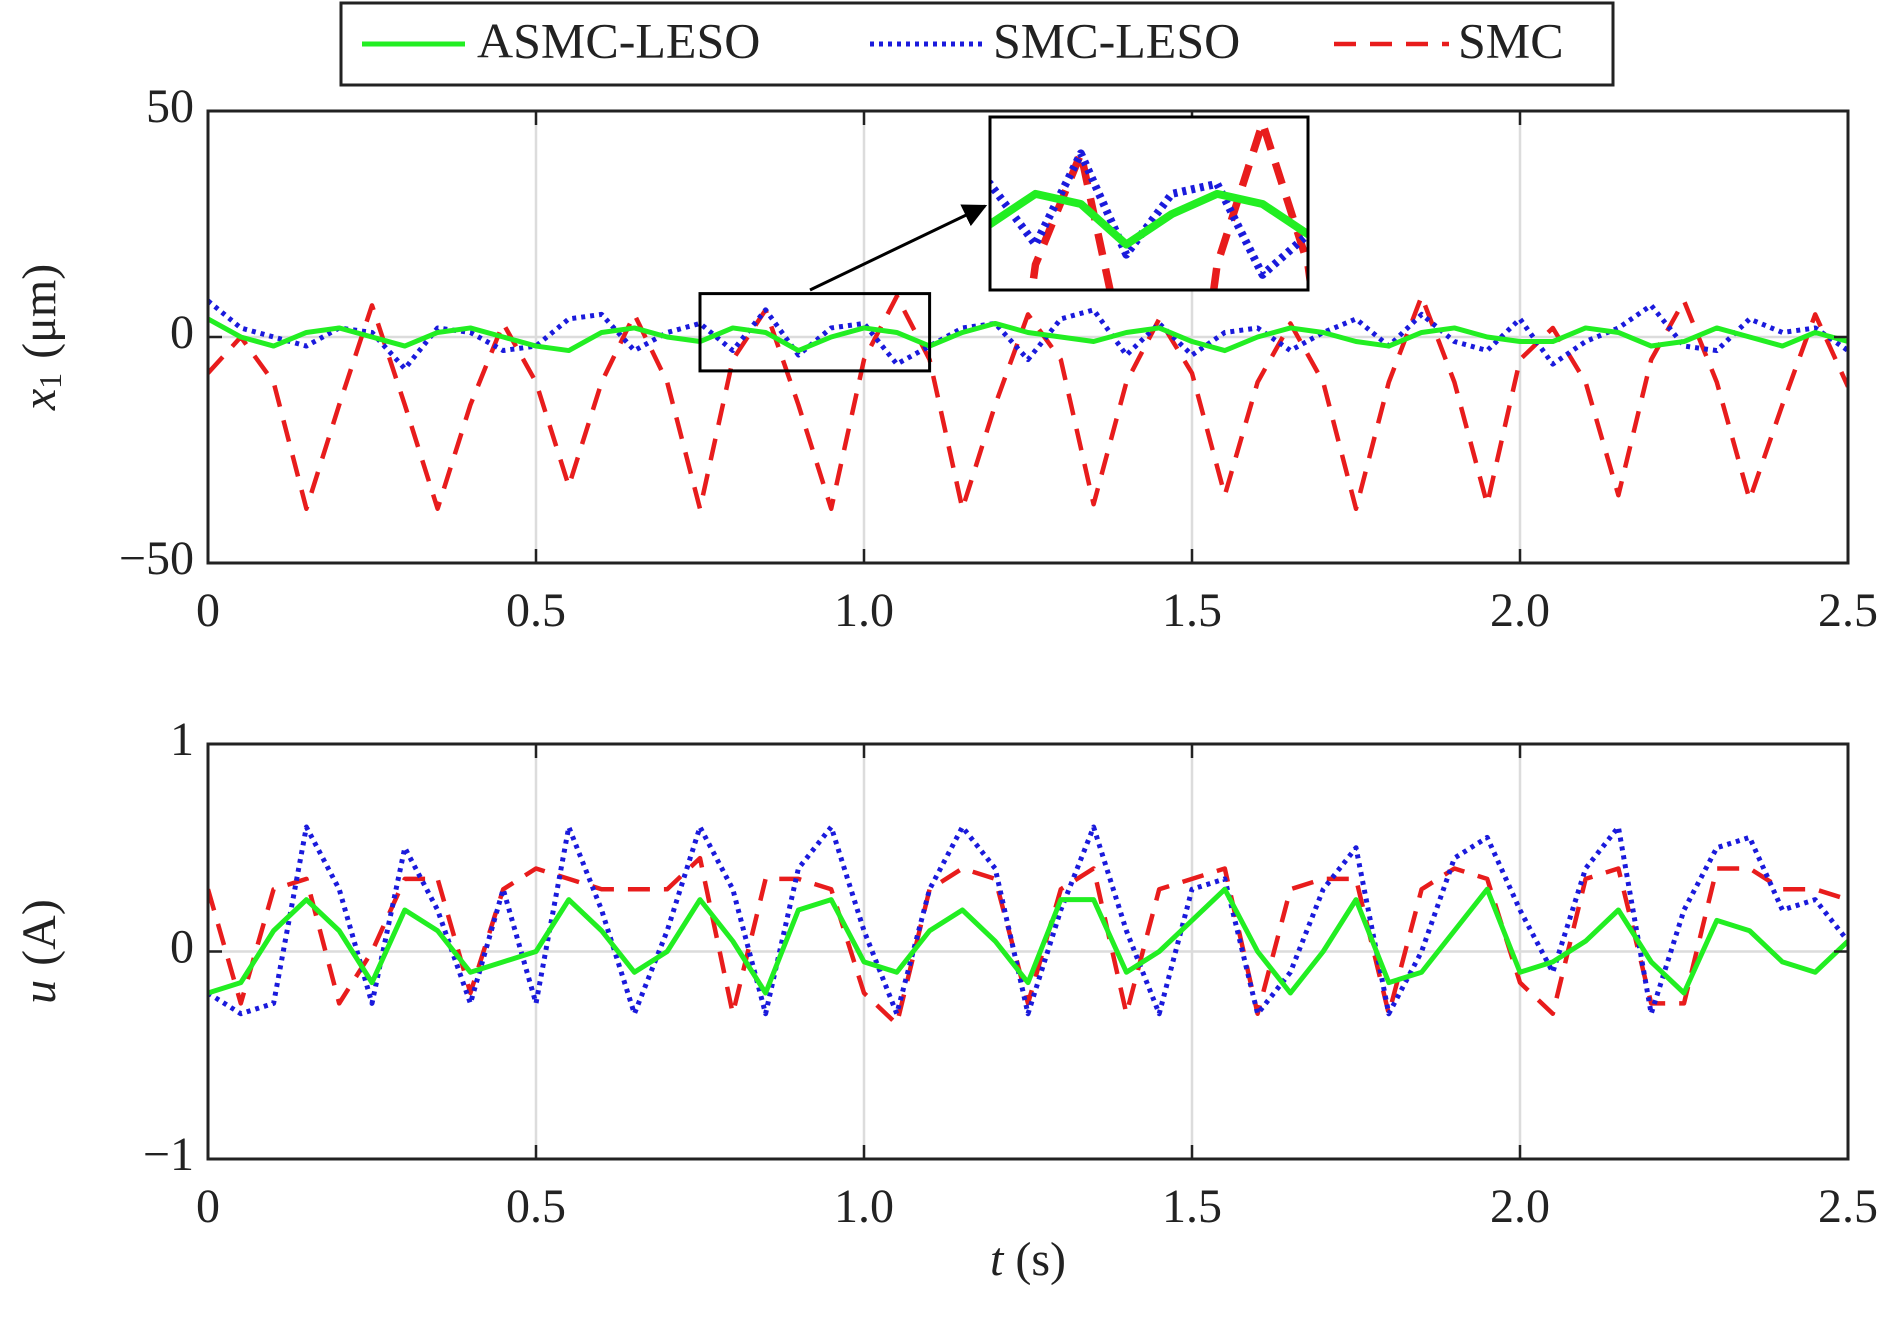  I want to click on y-tick-label: −1, so click(168, 1154).